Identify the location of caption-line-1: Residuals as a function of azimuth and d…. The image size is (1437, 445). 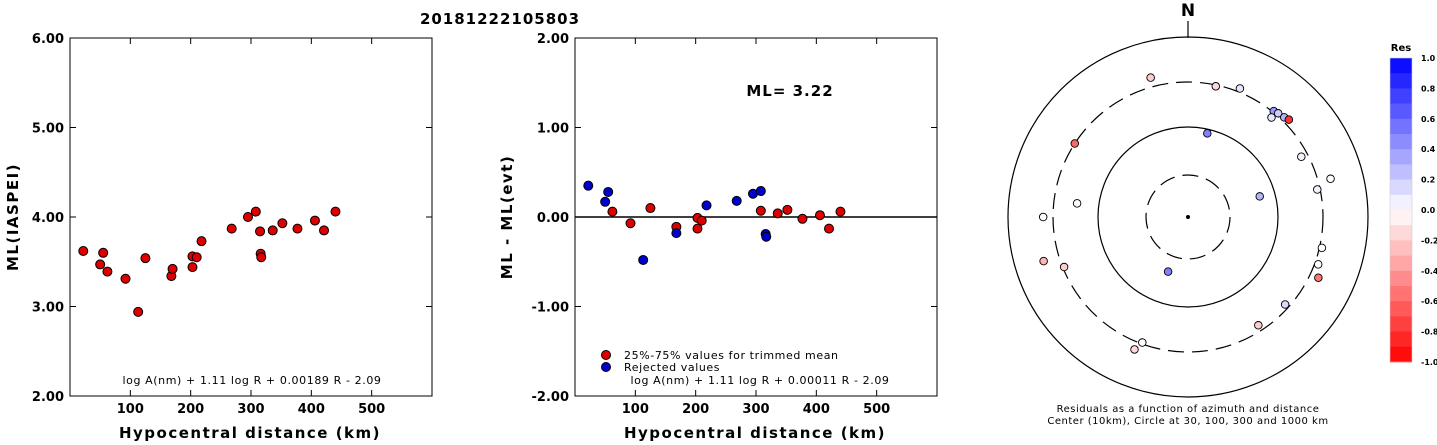
(1188, 409).